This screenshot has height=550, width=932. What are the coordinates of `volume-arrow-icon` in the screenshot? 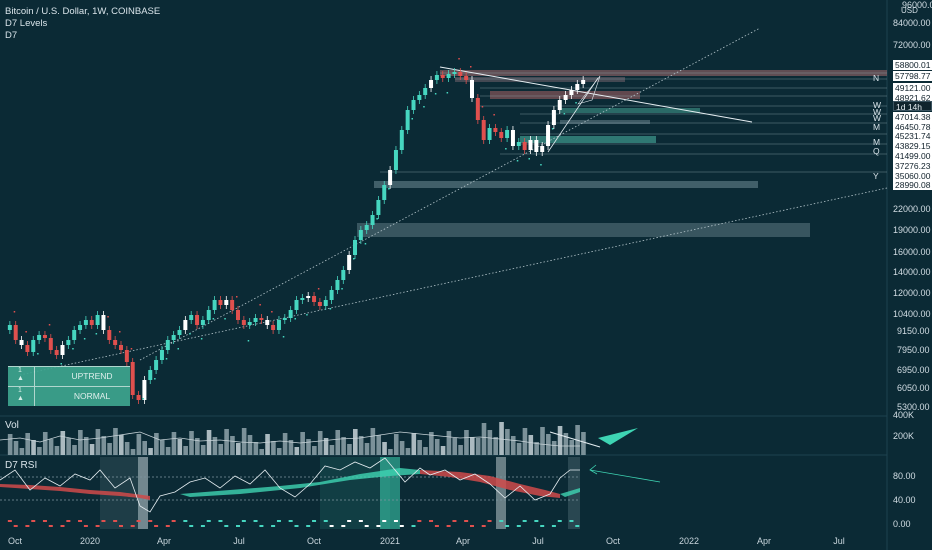 It's located at (618, 436).